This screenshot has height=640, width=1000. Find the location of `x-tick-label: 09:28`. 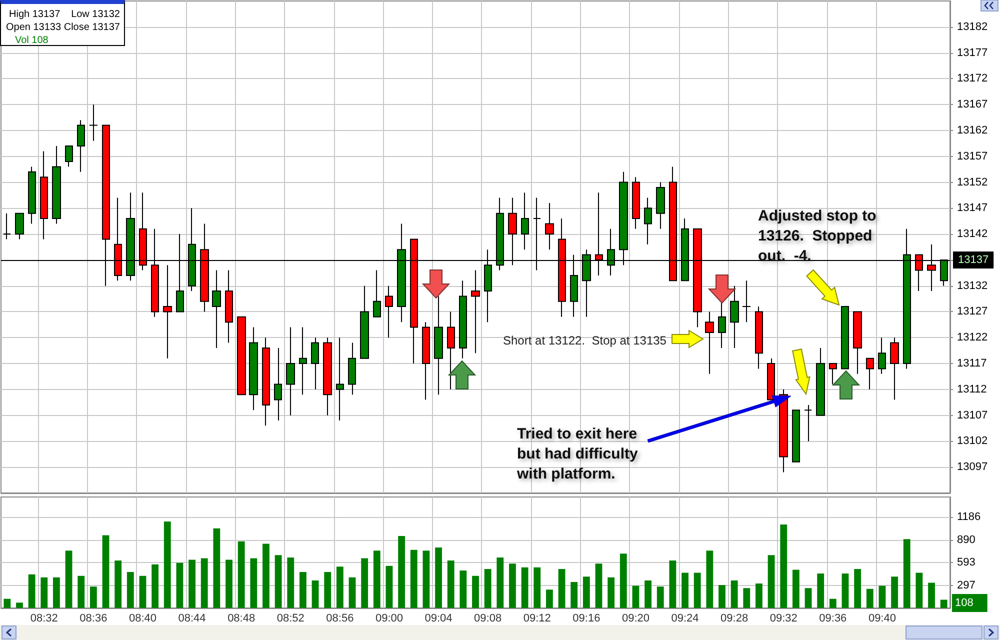

x-tick-label: 09:28 is located at coordinates (734, 618).